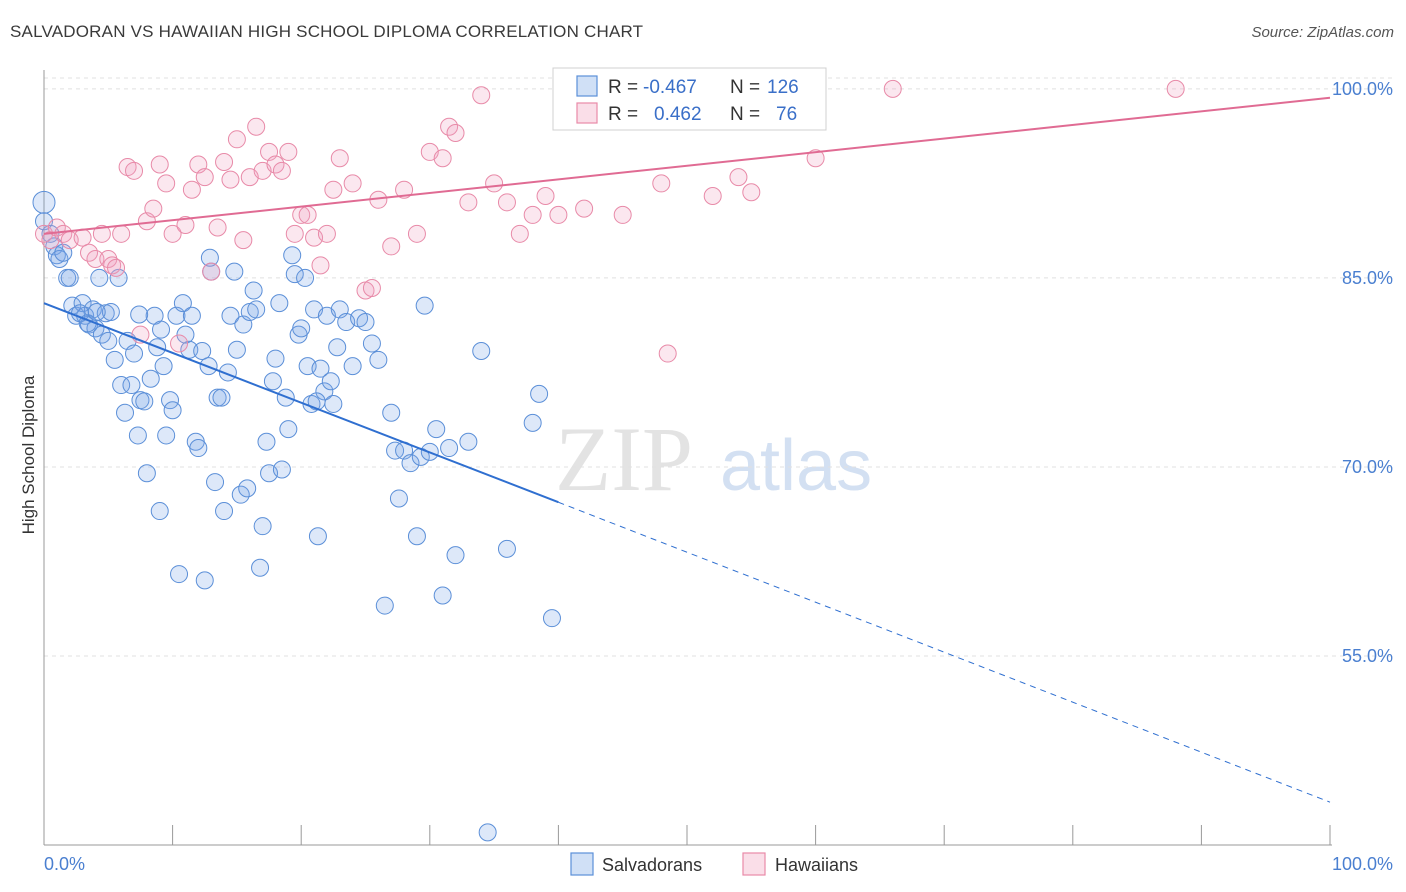  I want to click on legend-swatch-salvadorans, so click(582, 864).